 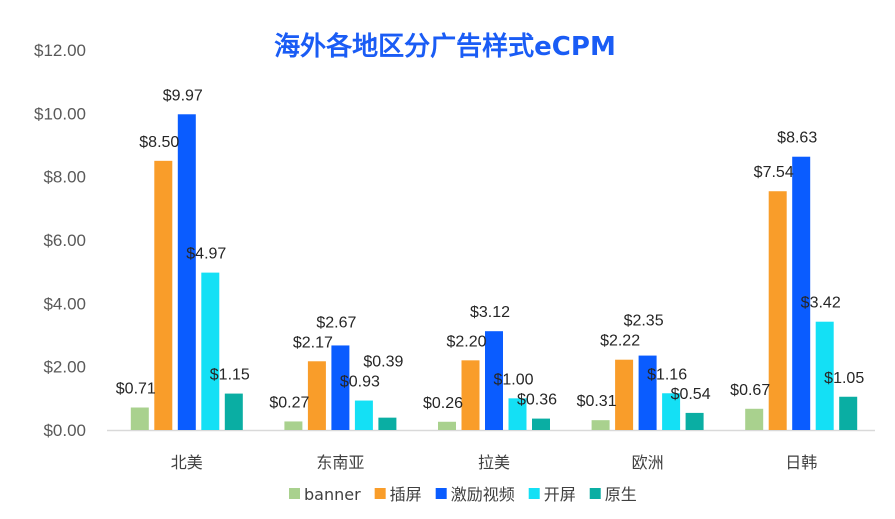 I want to click on data-label: $0.31, so click(x=597, y=401).